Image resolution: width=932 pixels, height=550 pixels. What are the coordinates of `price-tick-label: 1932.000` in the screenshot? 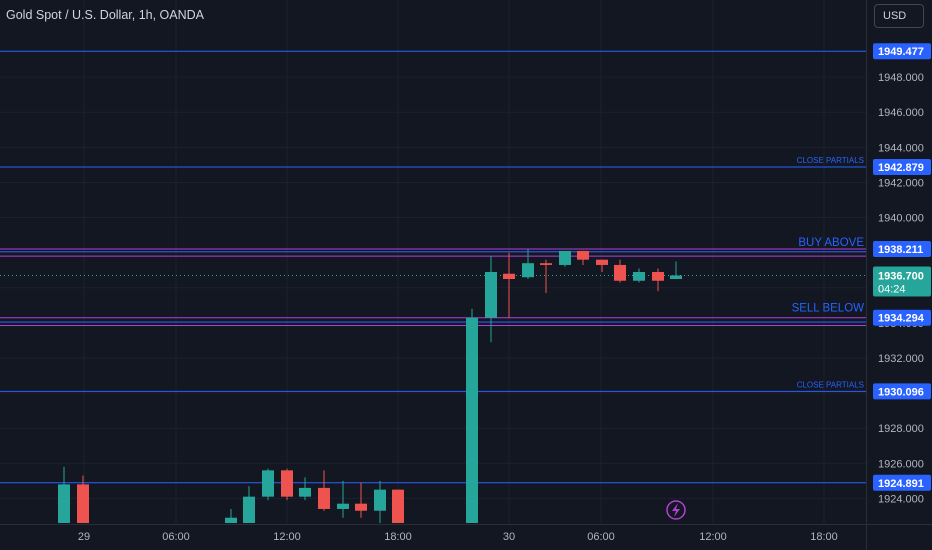 It's located at (901, 359).